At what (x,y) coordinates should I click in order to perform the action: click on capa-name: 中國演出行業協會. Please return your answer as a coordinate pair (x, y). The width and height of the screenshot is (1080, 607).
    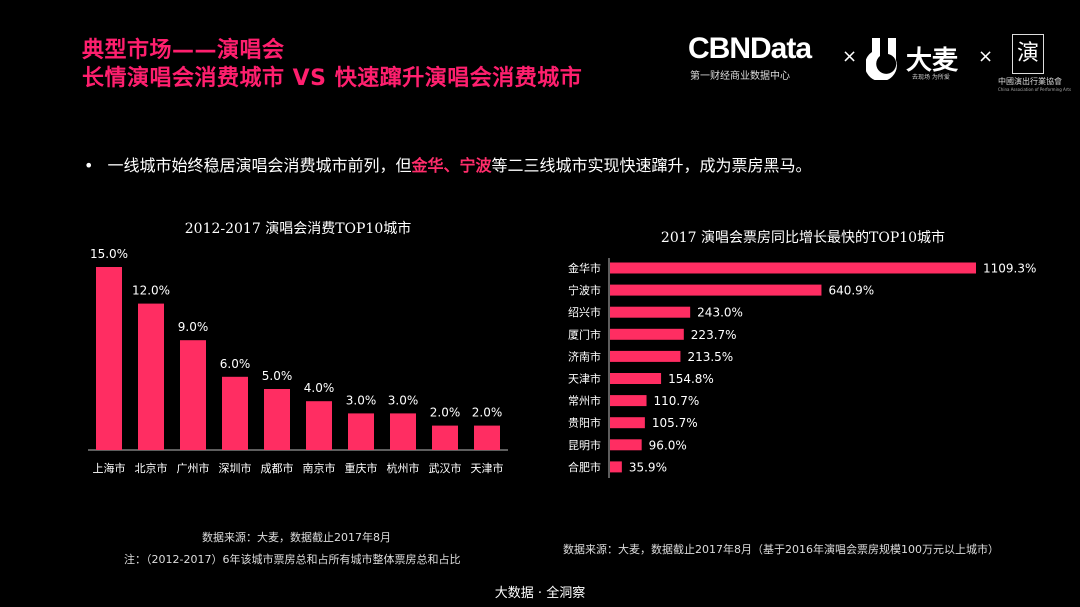
    Looking at the image, I should click on (1030, 81).